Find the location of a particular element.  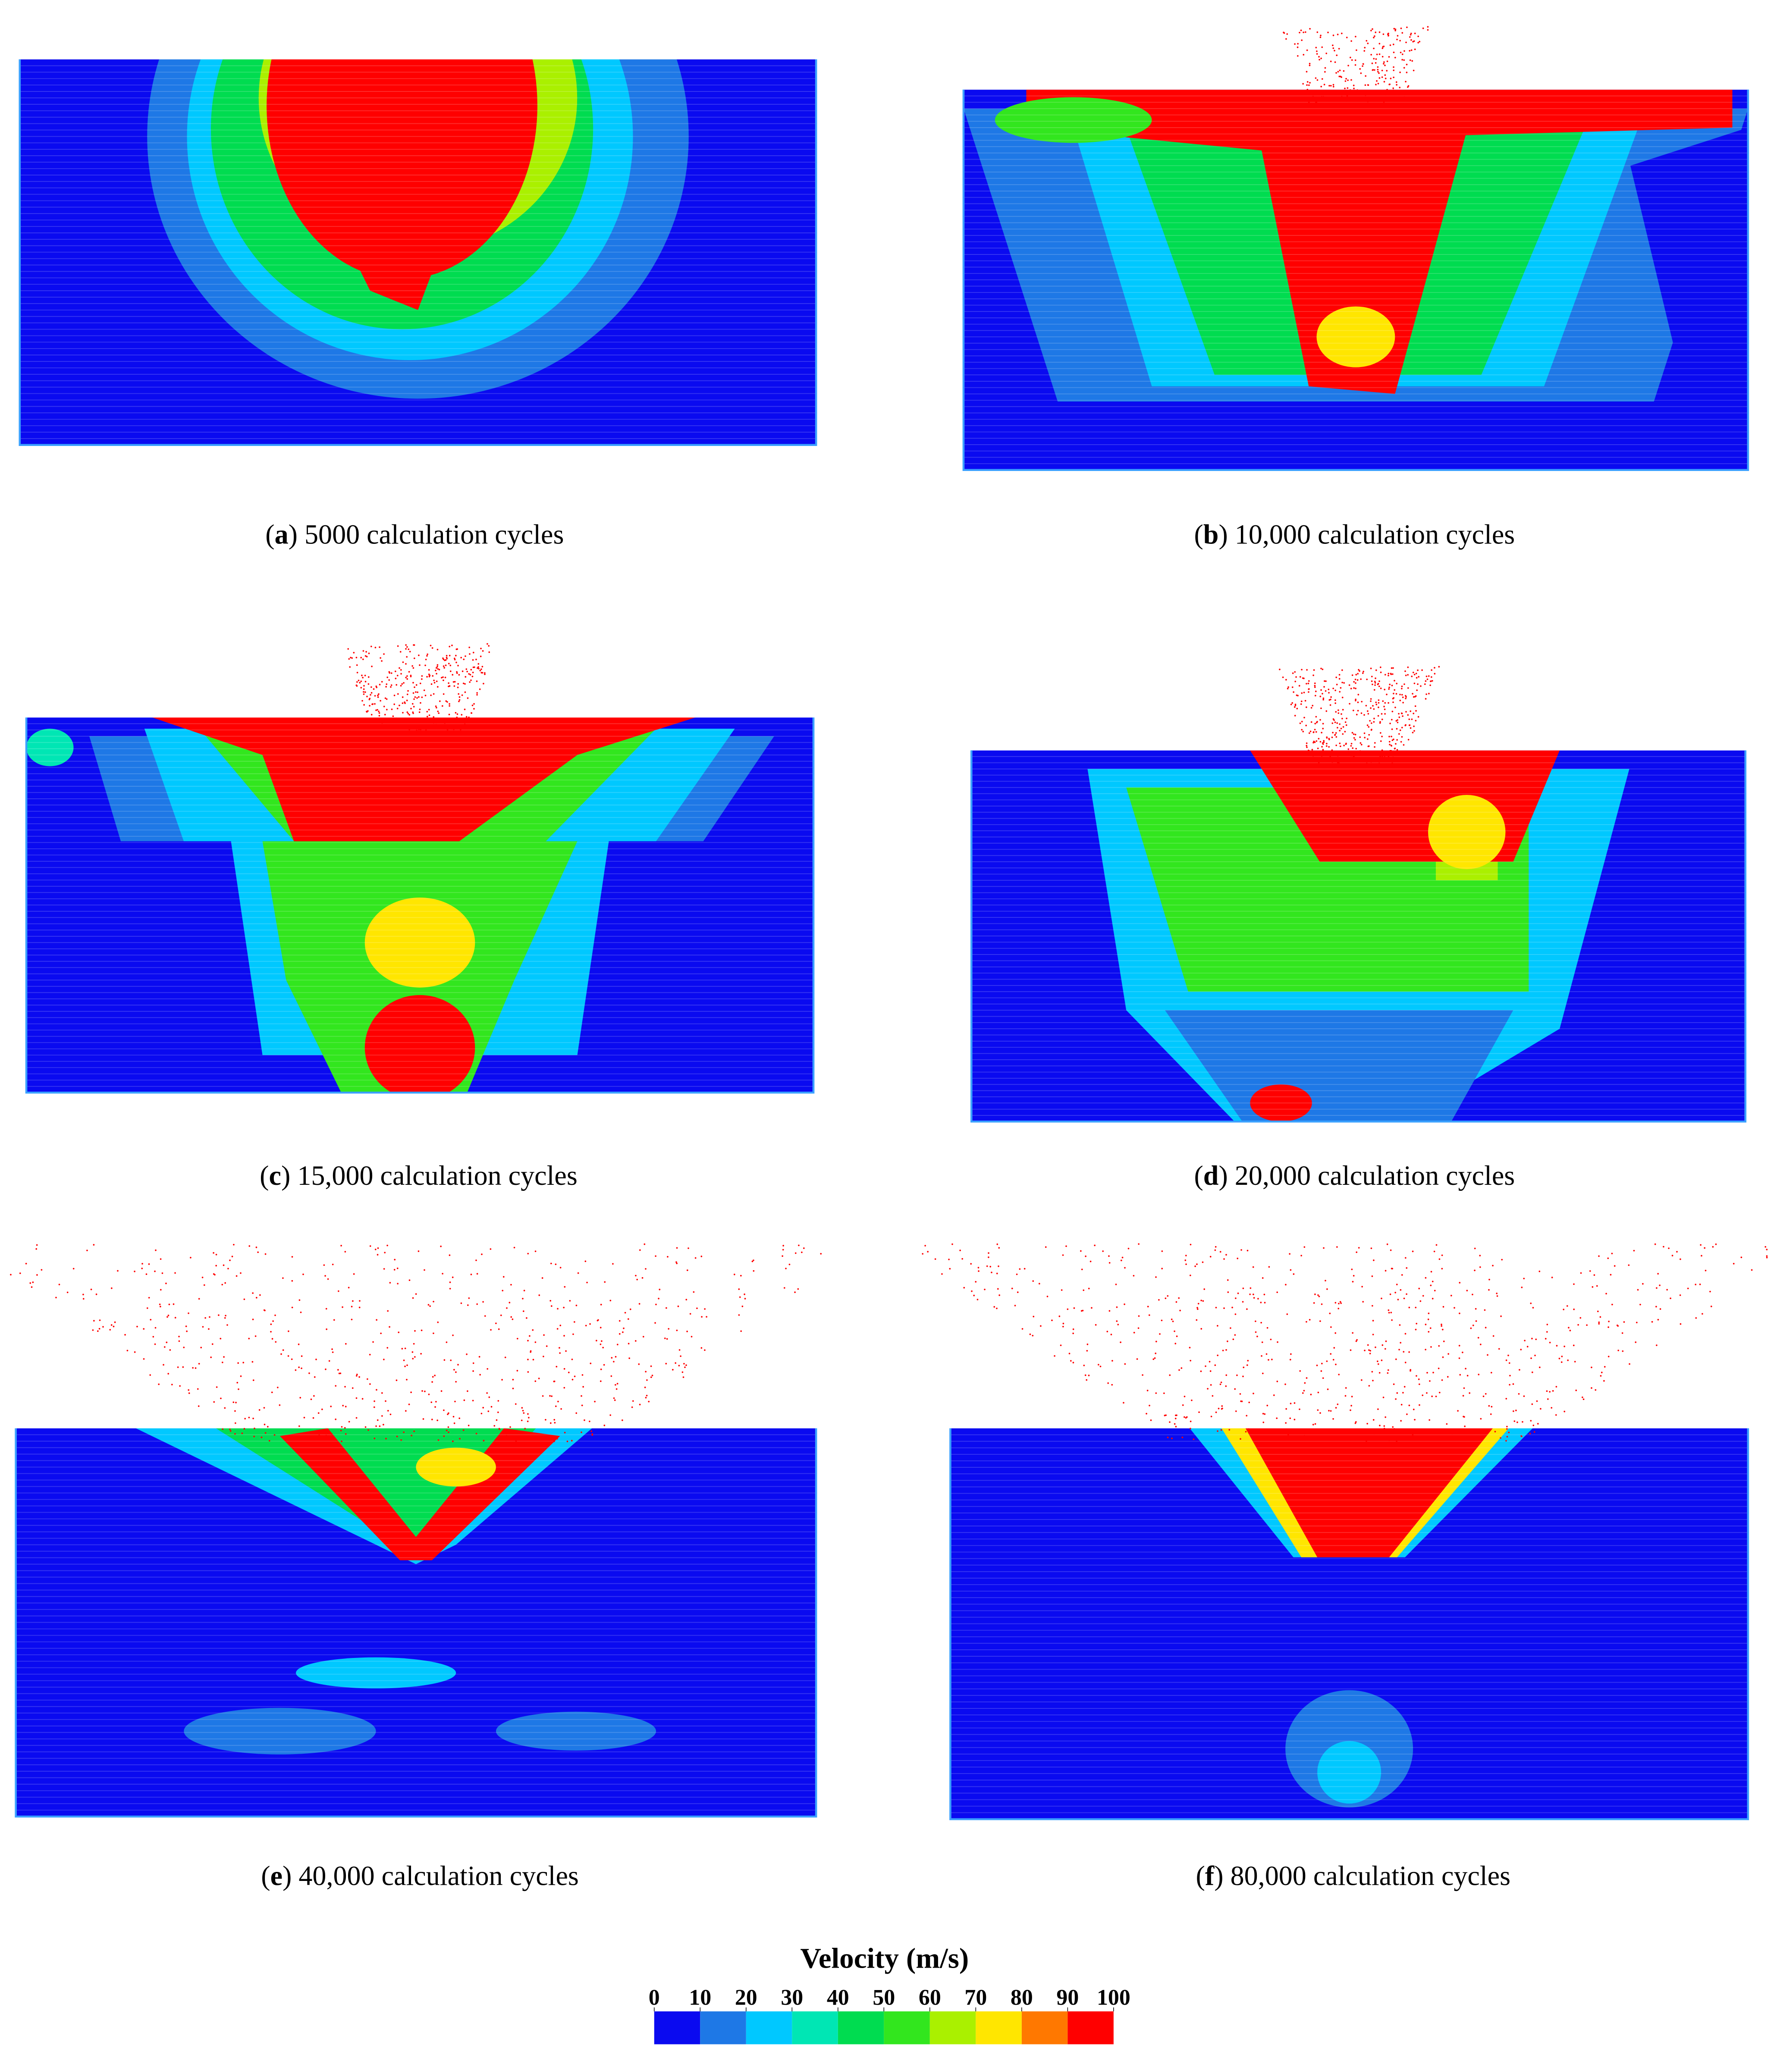

colorbar-tick-label: 20 is located at coordinates (746, 1998).